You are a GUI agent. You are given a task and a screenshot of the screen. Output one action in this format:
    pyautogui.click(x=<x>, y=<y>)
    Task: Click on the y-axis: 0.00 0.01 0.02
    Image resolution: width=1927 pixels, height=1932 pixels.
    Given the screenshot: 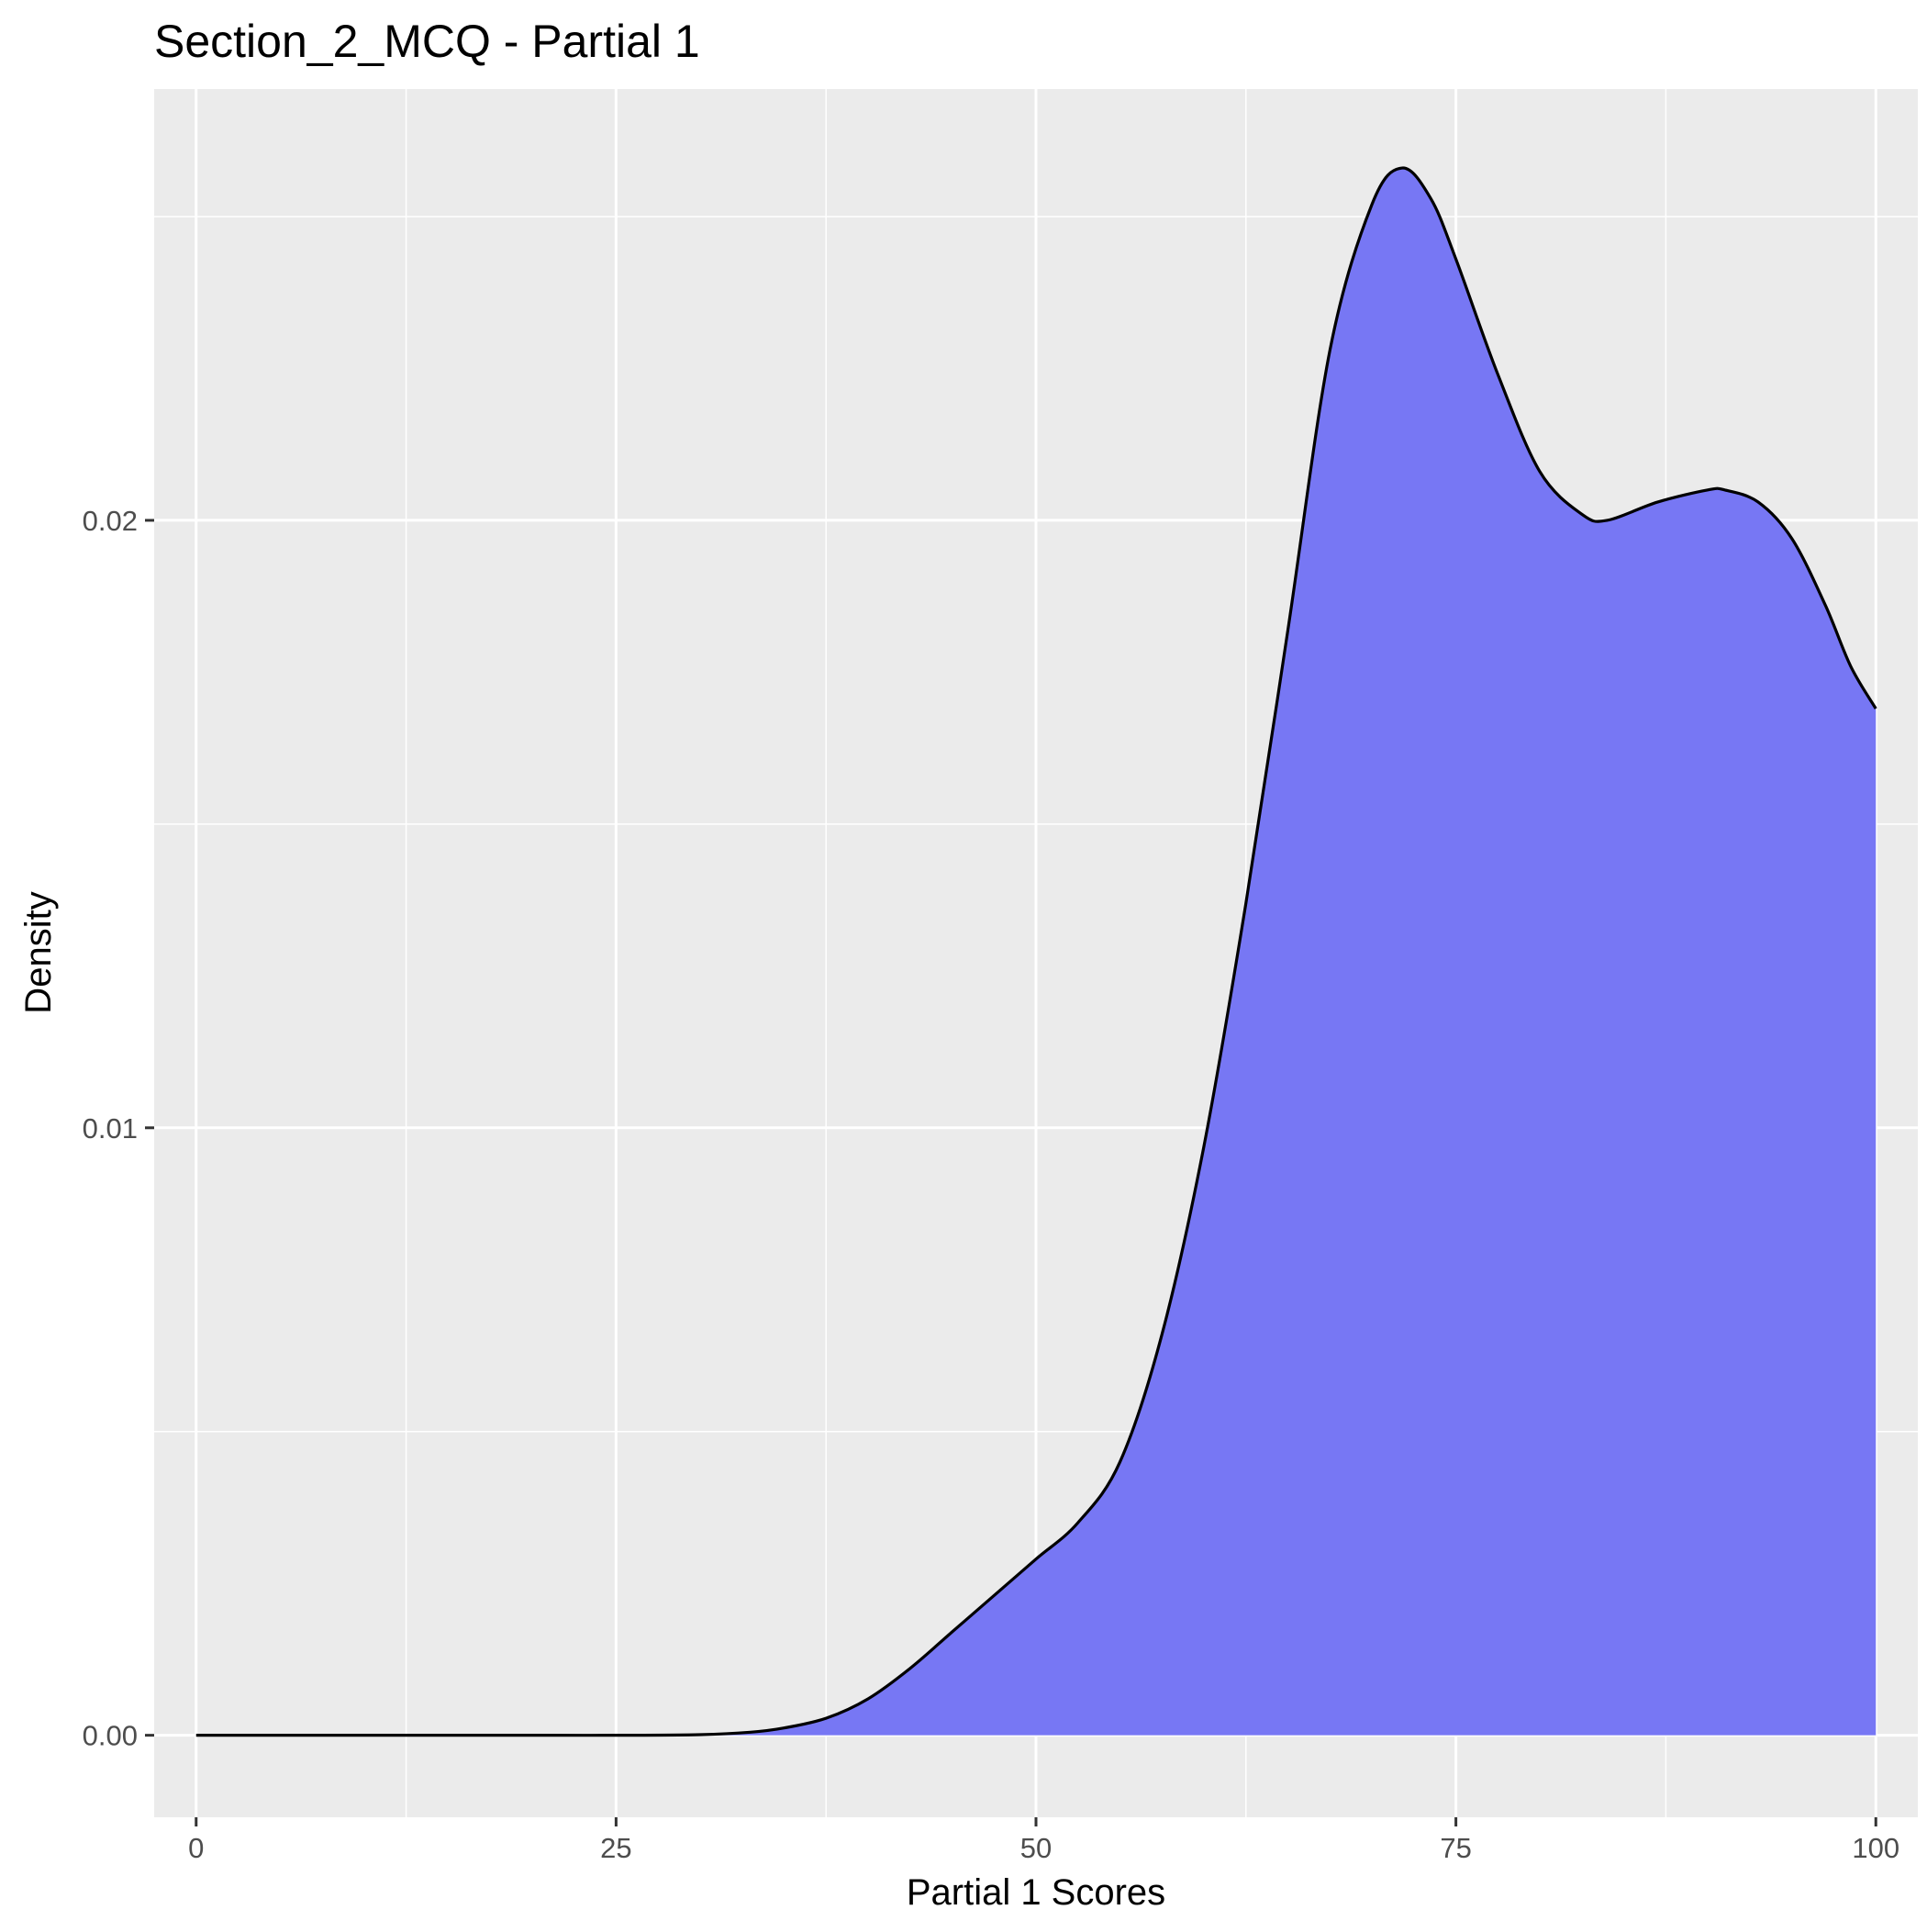 What is the action you would take?
    pyautogui.click(x=118, y=1128)
    